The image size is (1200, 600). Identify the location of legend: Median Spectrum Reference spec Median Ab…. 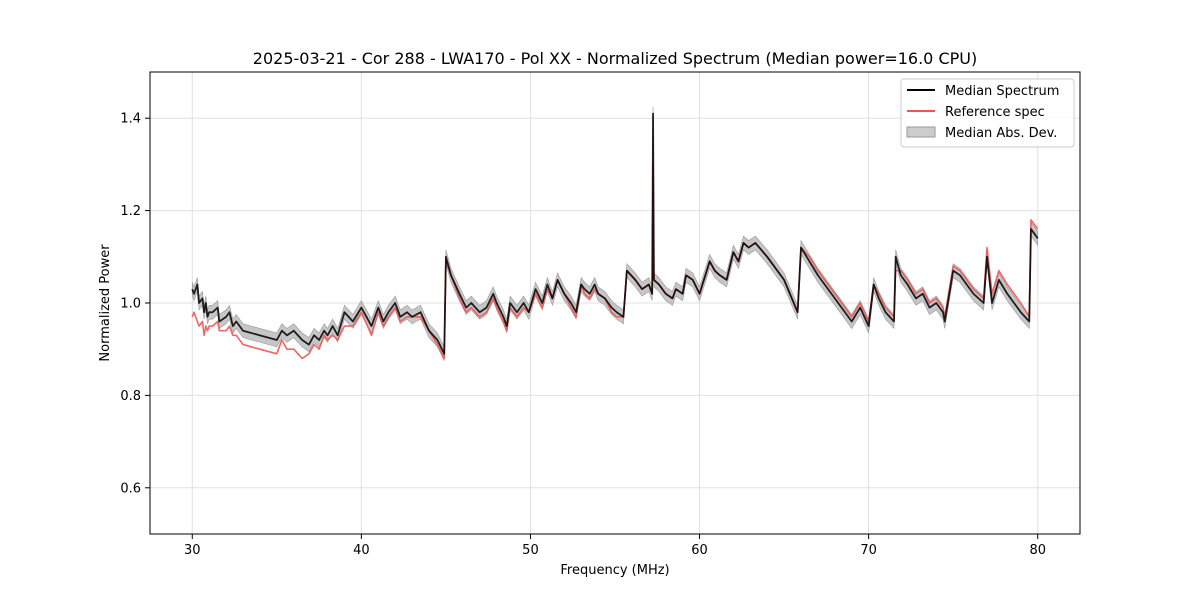
(987, 113).